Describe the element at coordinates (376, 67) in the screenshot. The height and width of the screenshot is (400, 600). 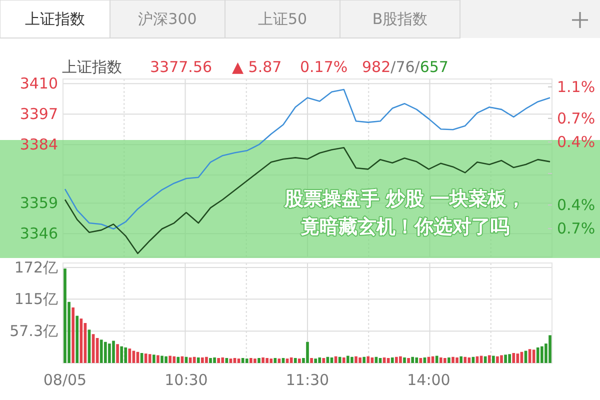
I see `text: 982` at that location.